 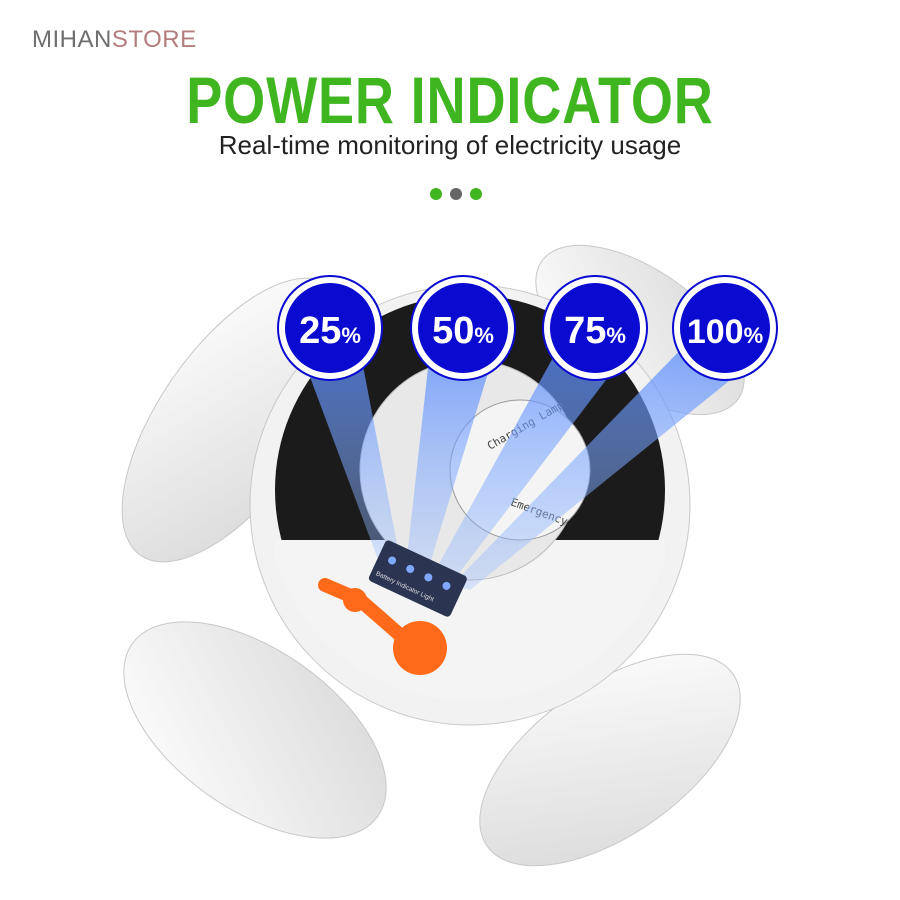 I want to click on orange-switch, so click(x=382, y=626).